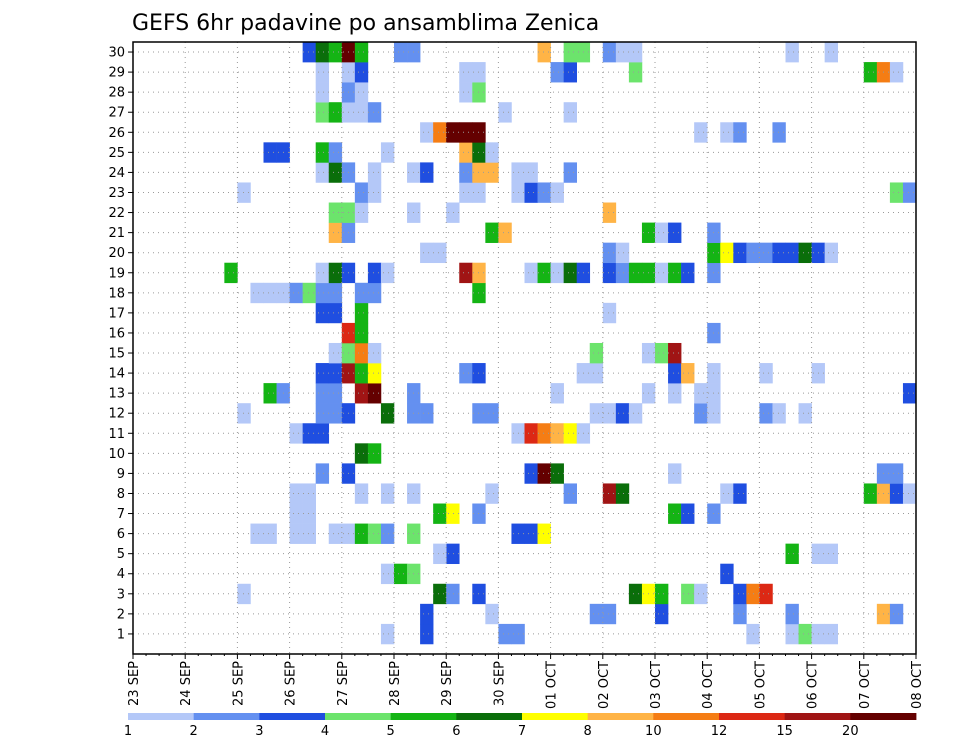 The height and width of the screenshot is (742, 960). I want to click on heat-cell-m12-t44, so click(701, 413).